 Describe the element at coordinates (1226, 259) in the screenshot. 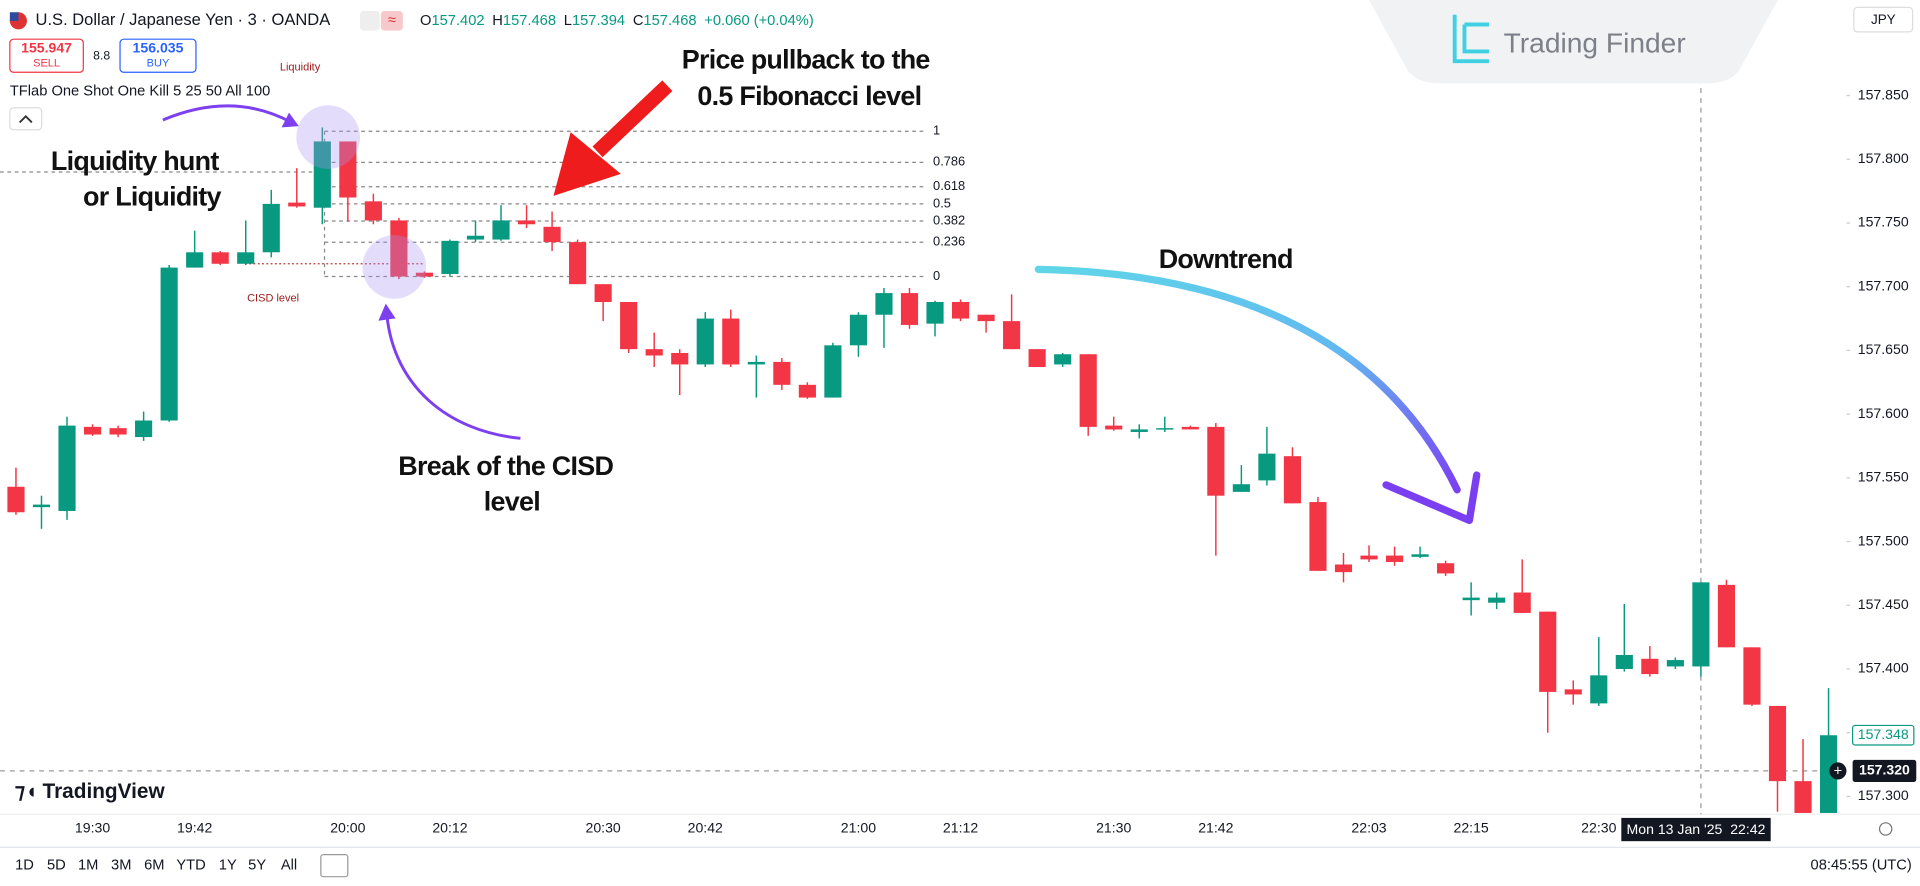

I see `annotation: Downtrend` at that location.